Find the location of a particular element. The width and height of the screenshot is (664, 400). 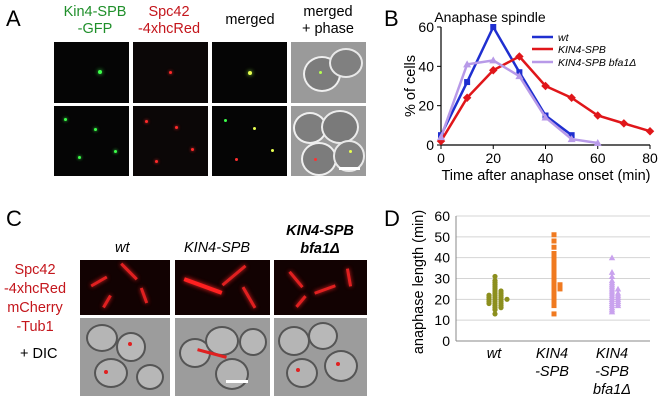

legend-label-2: KIN4-SPB bfa1Δ is located at coordinates (597, 63).